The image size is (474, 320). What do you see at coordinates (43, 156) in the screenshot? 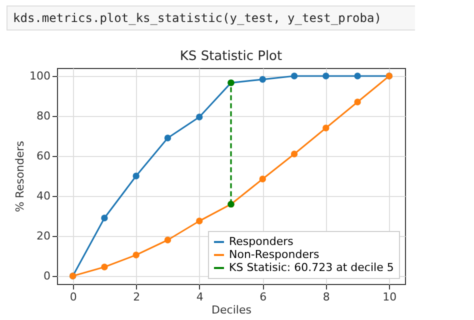
I see `y-tick-label: 60` at bounding box center [43, 156].